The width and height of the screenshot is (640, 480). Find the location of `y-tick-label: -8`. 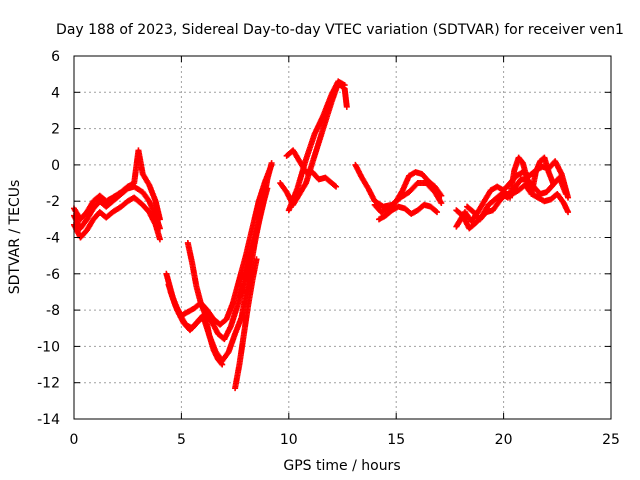

y-tick-label: -8 is located at coordinates (53, 311).